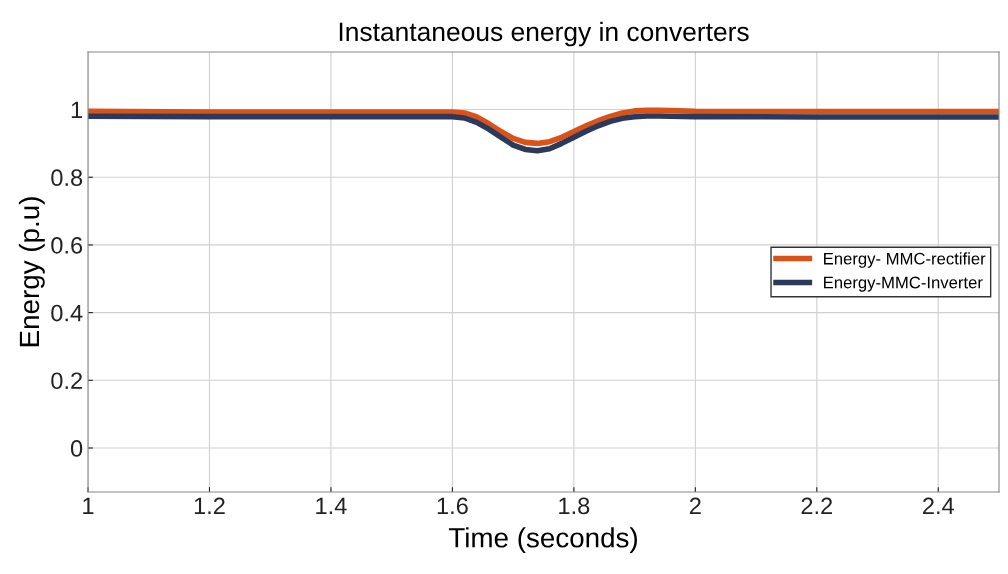  What do you see at coordinates (903, 284) in the screenshot?
I see `legend-label: Energy-MMC-Inverter` at bounding box center [903, 284].